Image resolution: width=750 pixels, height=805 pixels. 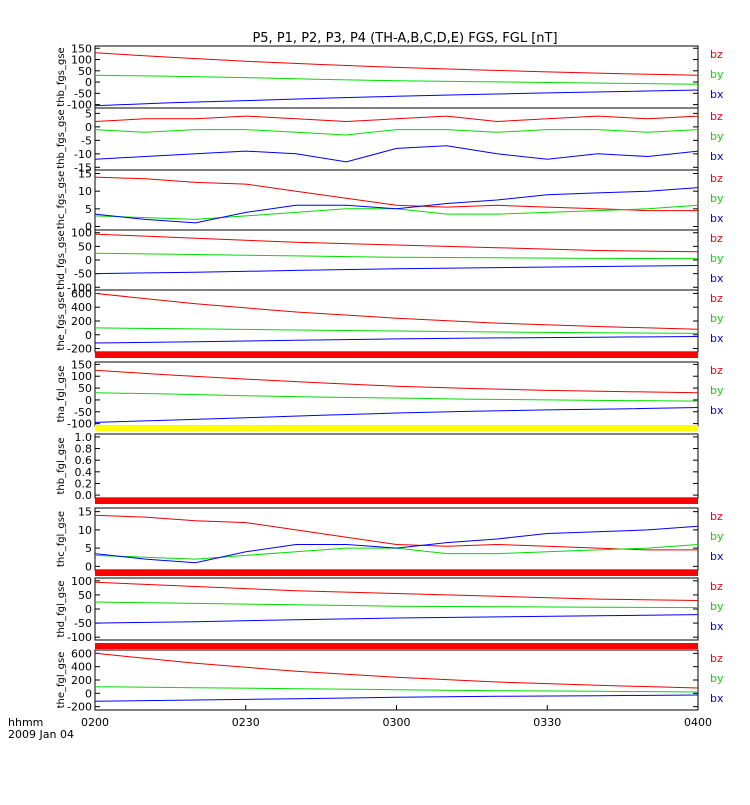 What do you see at coordinates (61, 539) in the screenshot?
I see `y-axis-label: thc_fgl_gse` at bounding box center [61, 539].